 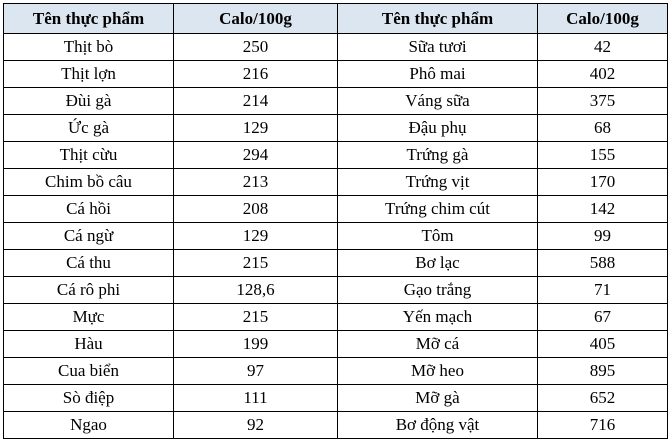 I want to click on table-row: Cá thu 215 Bơ lạc 588, so click(x=335, y=263).